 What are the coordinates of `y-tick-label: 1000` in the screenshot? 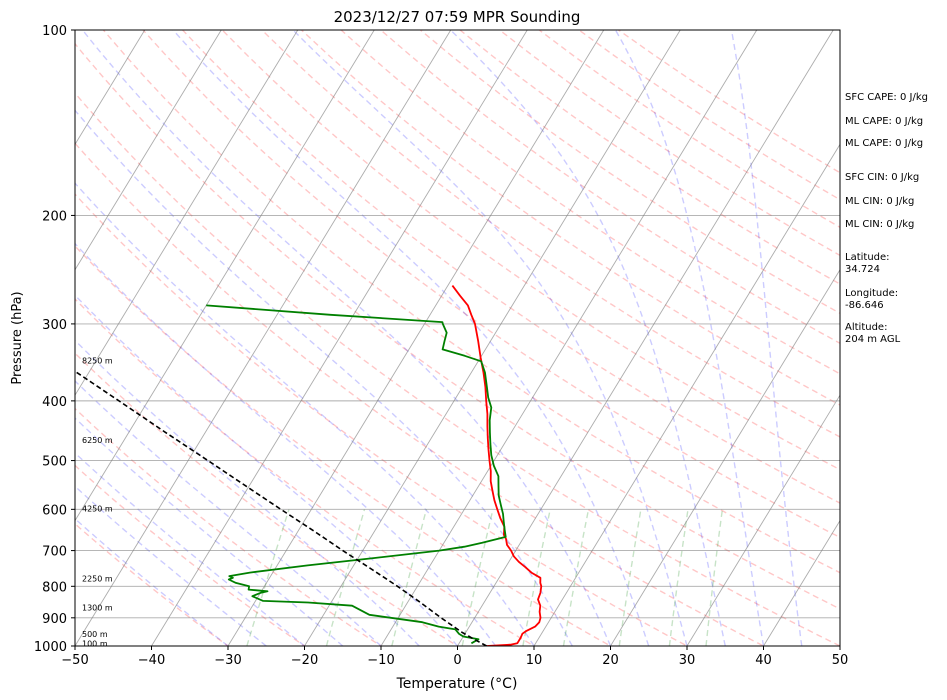 It's located at (50, 647).